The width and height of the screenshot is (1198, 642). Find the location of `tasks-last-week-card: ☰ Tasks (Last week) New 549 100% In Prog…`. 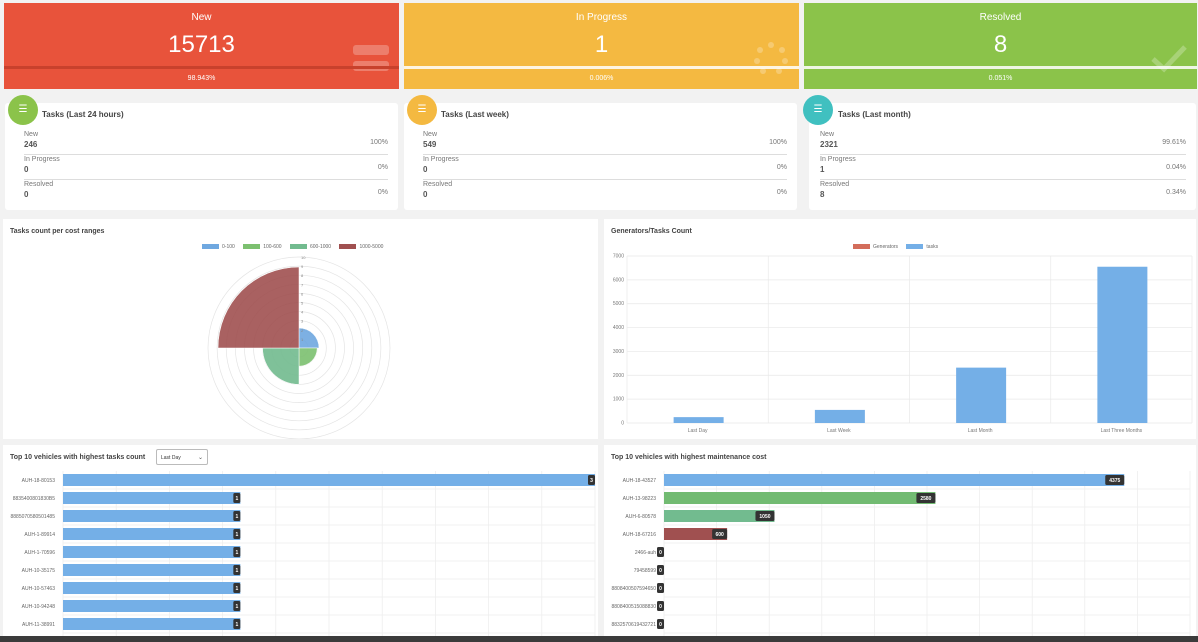

tasks-last-week-card: ☰ Tasks (Last week) New 549 100% In Prog… is located at coordinates (600, 152).